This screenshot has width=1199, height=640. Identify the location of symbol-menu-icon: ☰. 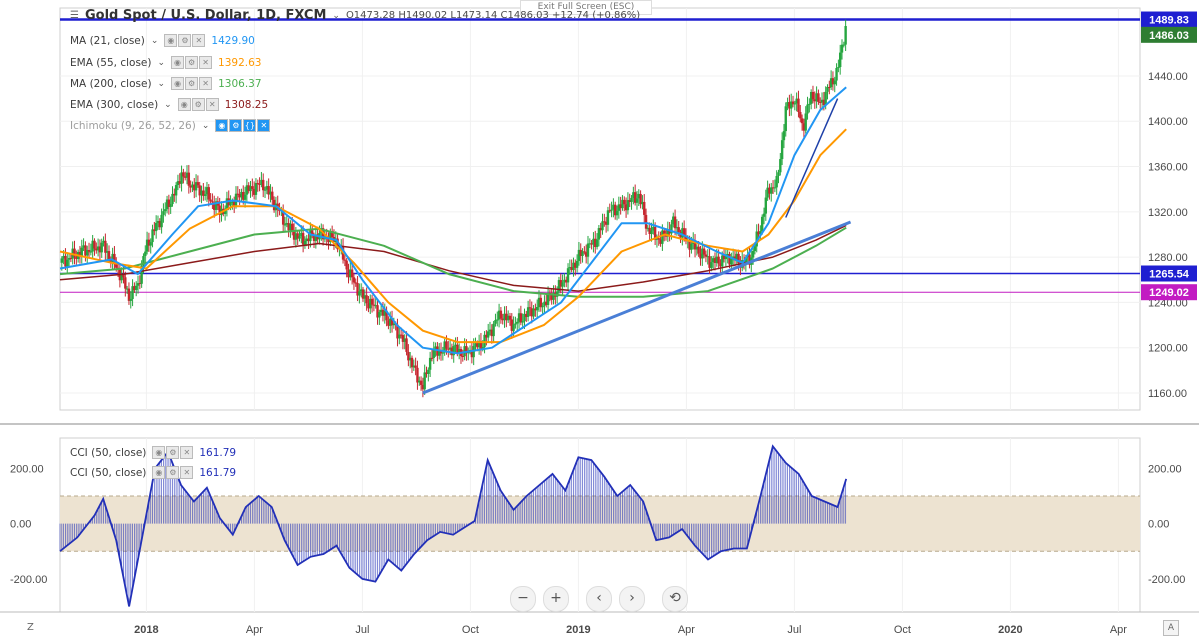
(74, 15).